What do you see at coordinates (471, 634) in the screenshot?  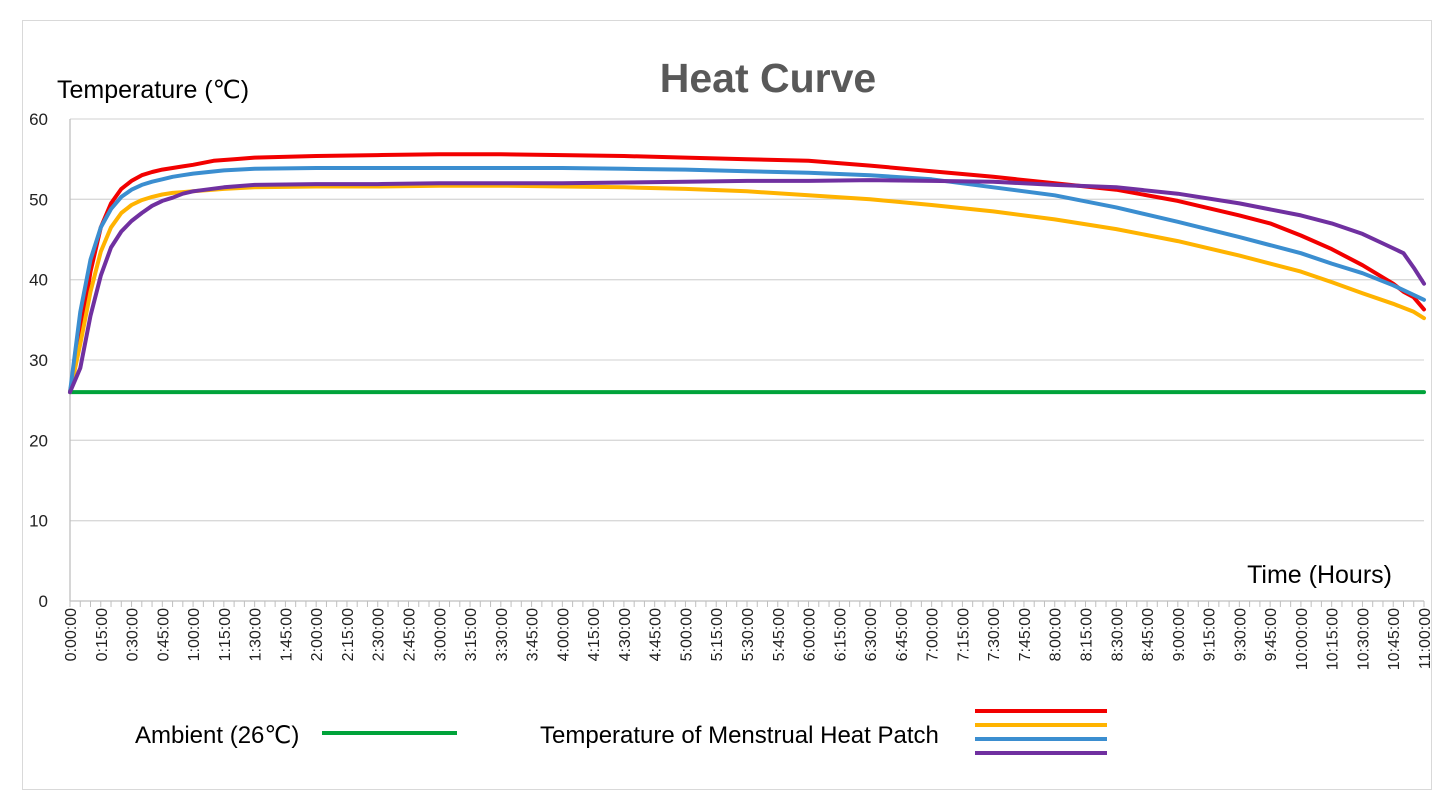 I see `x-tick-label: 3:15:00` at bounding box center [471, 634].